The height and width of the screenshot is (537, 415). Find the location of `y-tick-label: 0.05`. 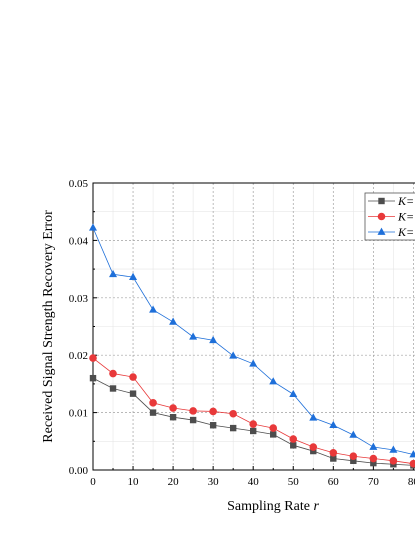

y-tick-label: 0.05 is located at coordinates (79, 184).